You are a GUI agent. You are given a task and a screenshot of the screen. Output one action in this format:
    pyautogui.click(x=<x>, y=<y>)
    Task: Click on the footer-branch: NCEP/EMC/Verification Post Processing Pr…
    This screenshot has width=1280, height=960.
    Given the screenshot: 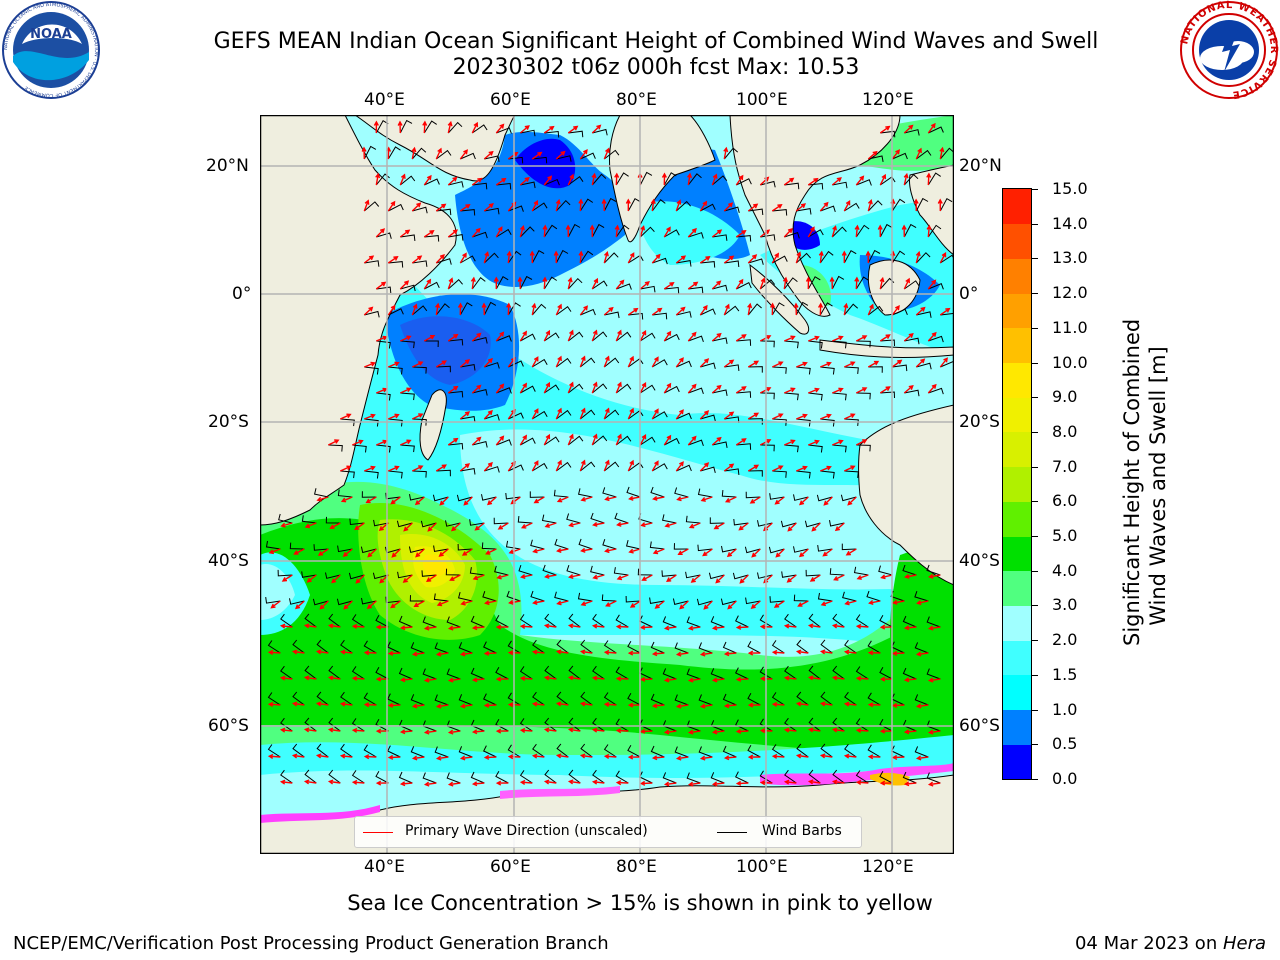 What is the action you would take?
    pyautogui.click(x=311, y=943)
    